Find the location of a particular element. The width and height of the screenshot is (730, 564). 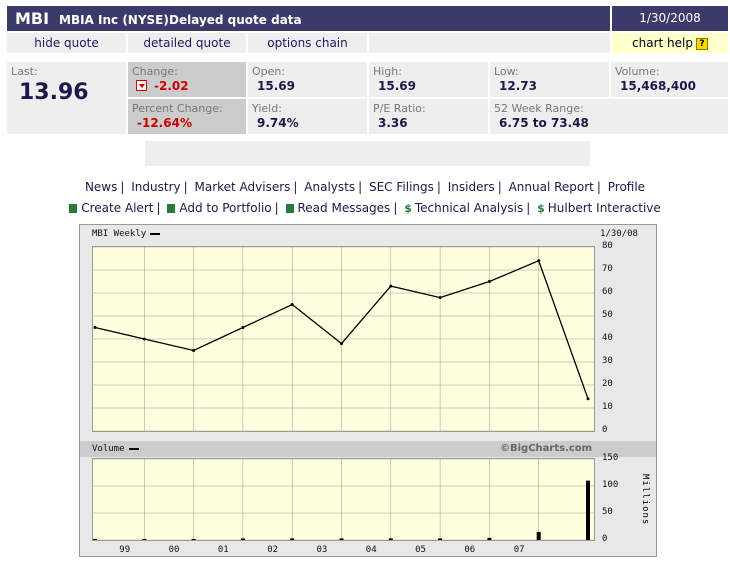

volume-y-tick-label: 0 is located at coordinates (605, 539).